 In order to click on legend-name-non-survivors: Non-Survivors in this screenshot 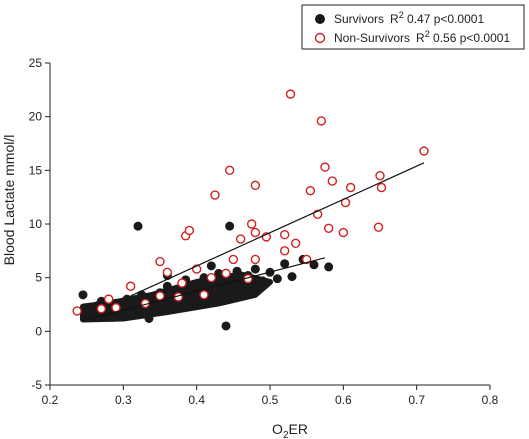, I will do `click(372, 38)`.